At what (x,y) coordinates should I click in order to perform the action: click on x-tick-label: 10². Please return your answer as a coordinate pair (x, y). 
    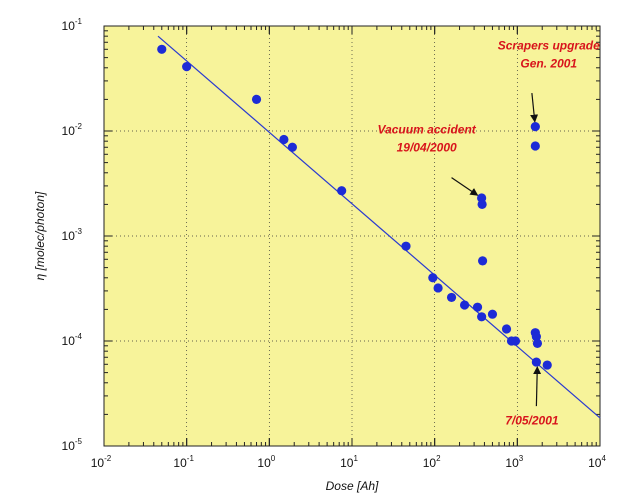
    Looking at the image, I should click on (432, 462).